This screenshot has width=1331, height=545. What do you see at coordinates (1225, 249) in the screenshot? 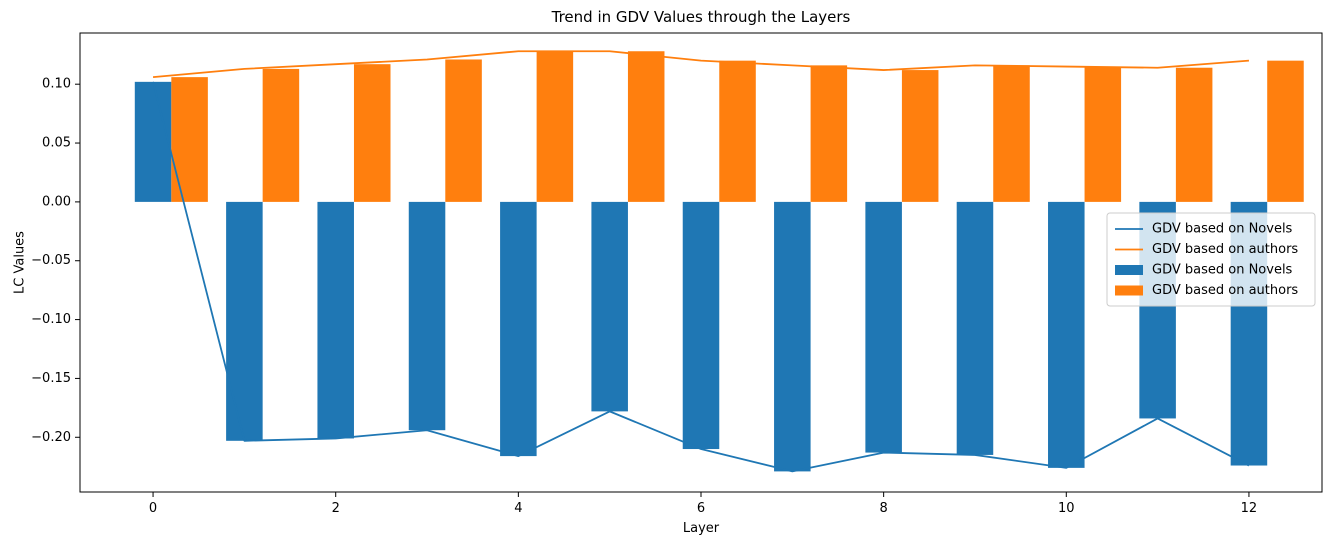
I see `legend-label-line-authors: GDV based on authors` at bounding box center [1225, 249].